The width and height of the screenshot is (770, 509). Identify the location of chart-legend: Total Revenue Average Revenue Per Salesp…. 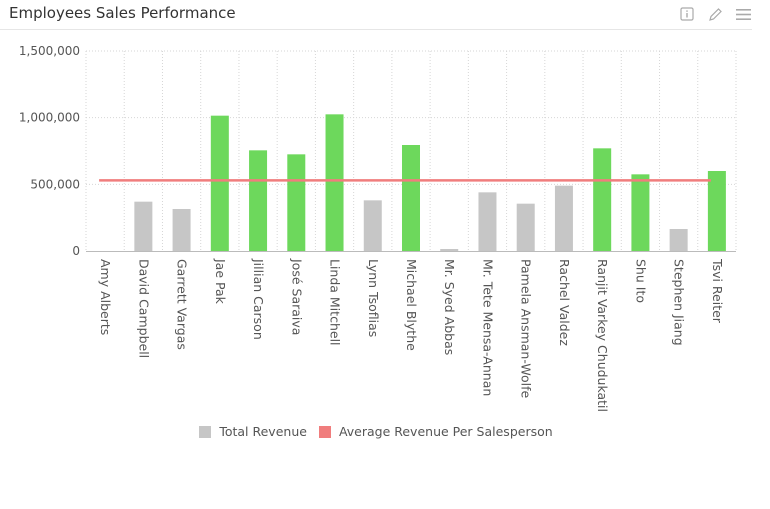
(376, 431).